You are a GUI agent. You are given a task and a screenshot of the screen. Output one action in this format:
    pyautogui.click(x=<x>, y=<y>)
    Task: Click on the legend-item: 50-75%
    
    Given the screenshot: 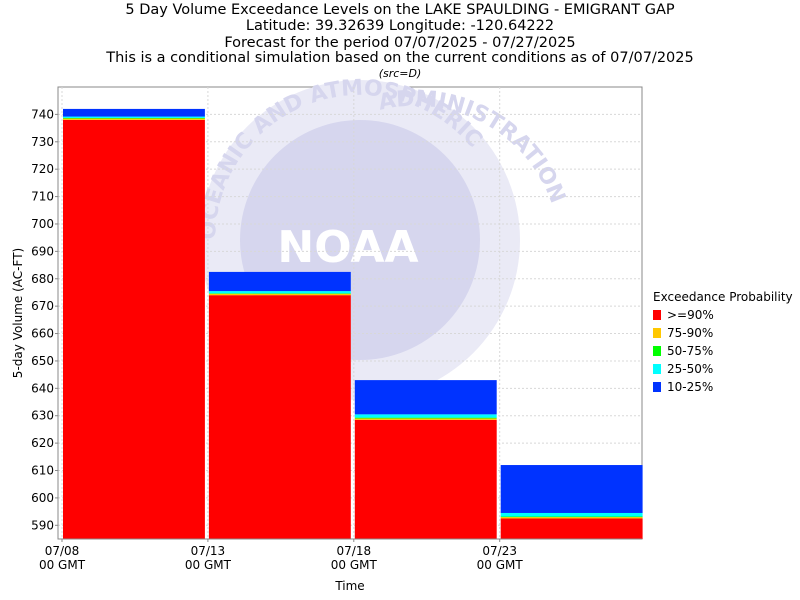 What is the action you would take?
    pyautogui.click(x=723, y=351)
    